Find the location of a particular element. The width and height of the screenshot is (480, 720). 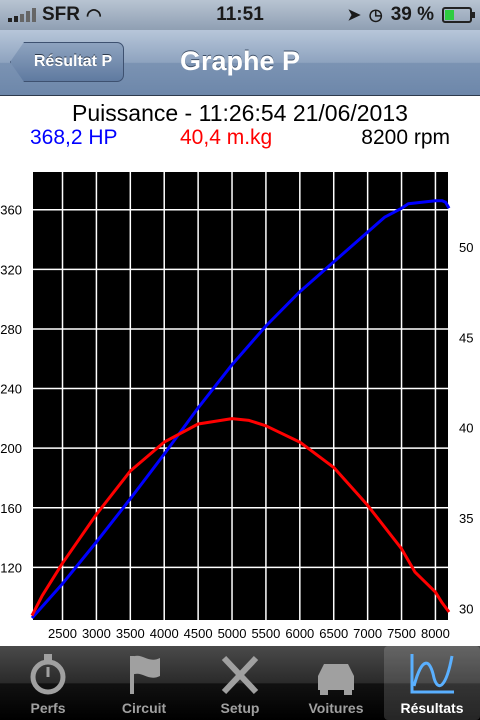

tab-setup: Setup is located at coordinates (240, 683).